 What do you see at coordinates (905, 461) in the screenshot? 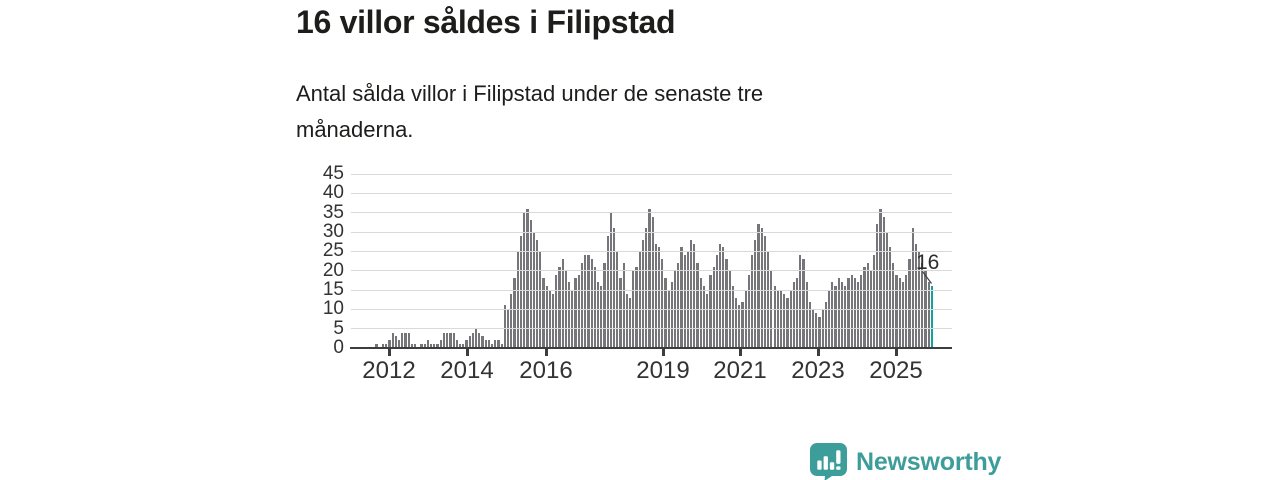
I see `newsworthy-logo: Newsworthy` at bounding box center [905, 461].